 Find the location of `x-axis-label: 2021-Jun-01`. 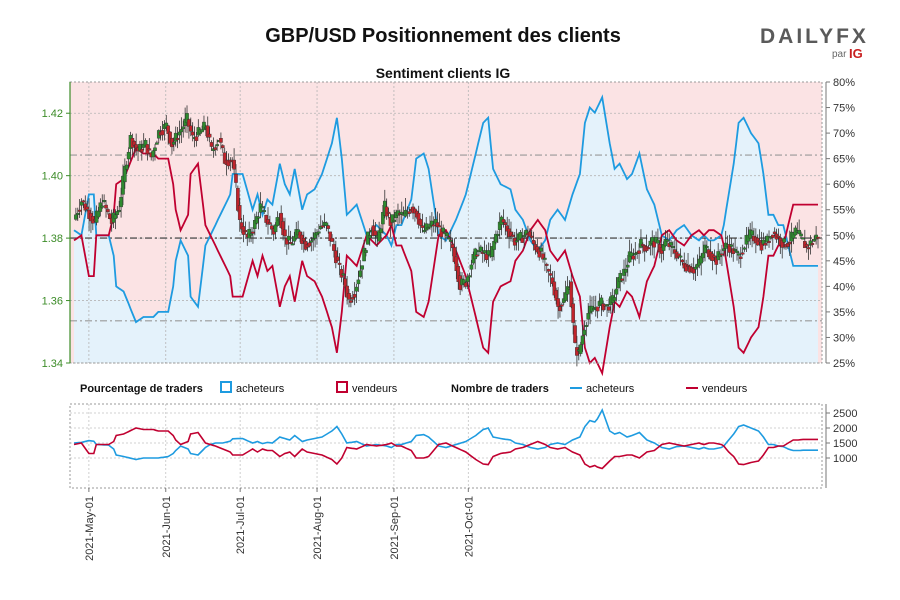

x-axis-label: 2021-Jun-01 is located at coordinates (167, 527).